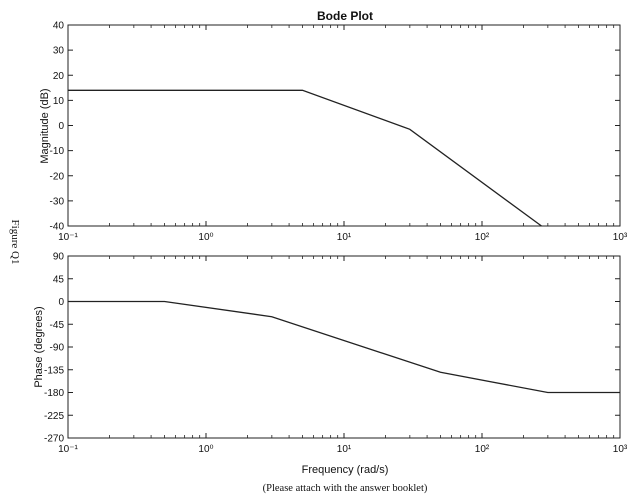 The width and height of the screenshot is (640, 500). I want to click on y-tick-label: -30, so click(57, 201).